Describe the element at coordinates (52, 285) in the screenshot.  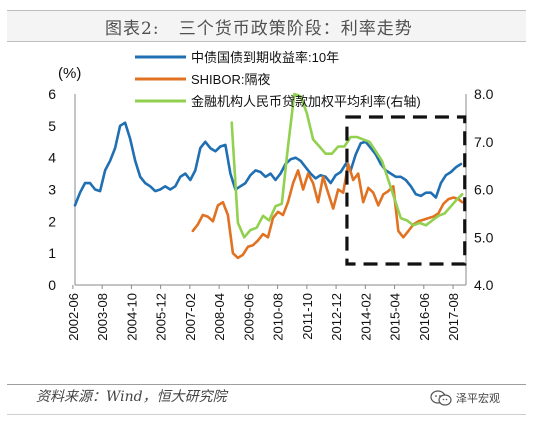
I see `left-axis-tick-label: 0` at that location.